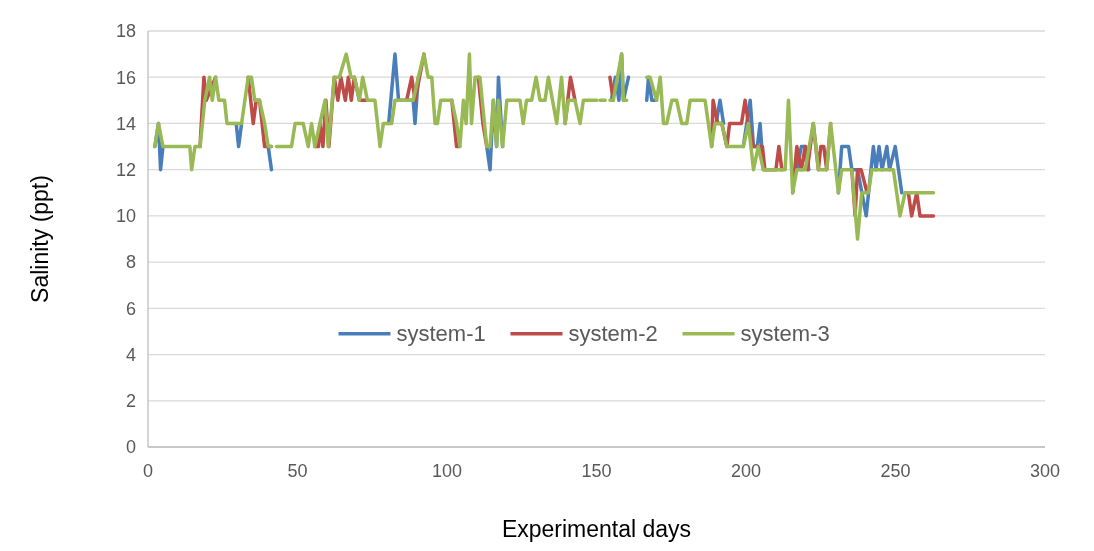  Describe the element at coordinates (746, 471) in the screenshot. I see `x-tick-label: 200` at that location.